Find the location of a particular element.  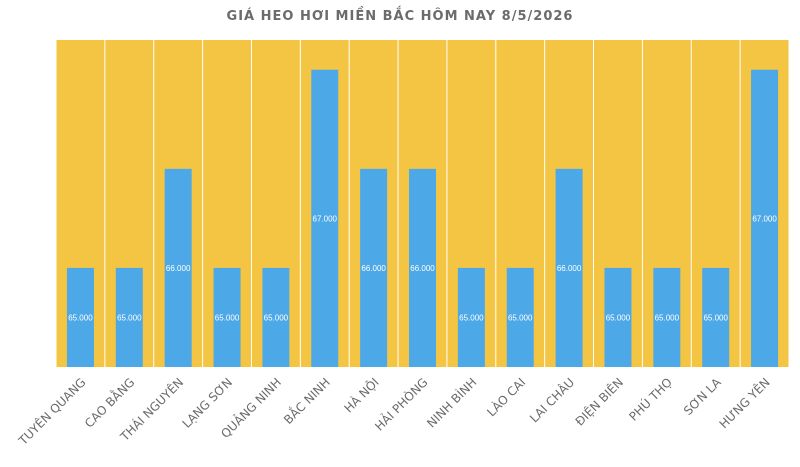

value-label-2: 66.000 is located at coordinates (178, 268).